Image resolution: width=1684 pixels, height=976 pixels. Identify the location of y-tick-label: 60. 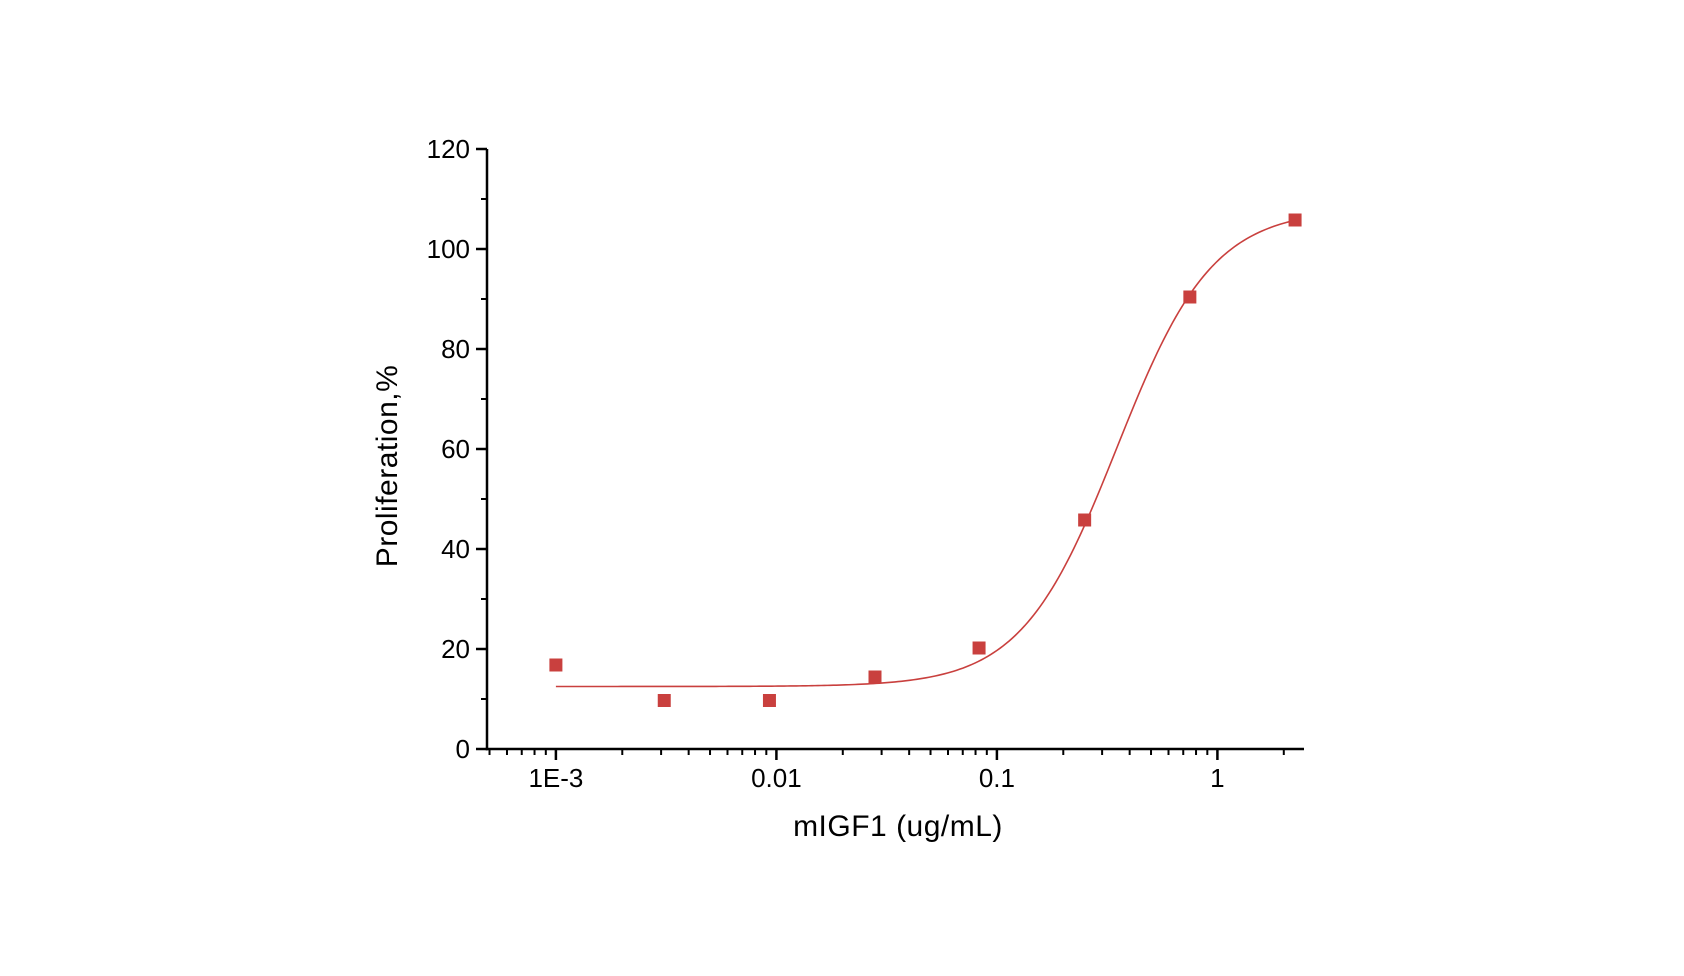
(455, 449).